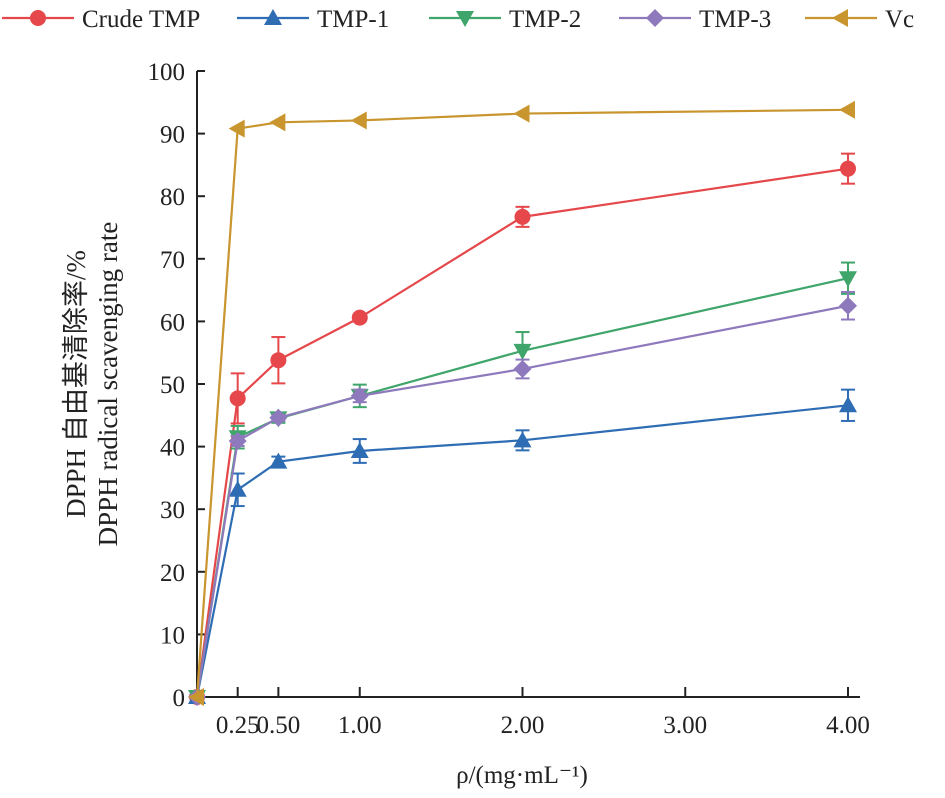  I want to click on y-tick-label: 30, so click(172, 510).